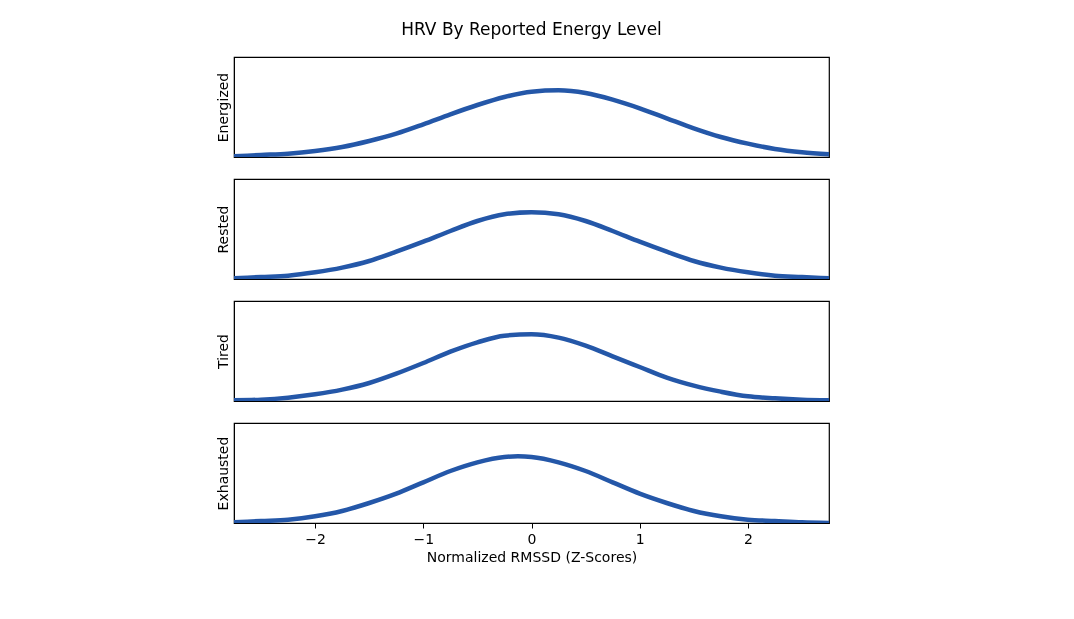 This screenshot has height=619, width=1074. I want to click on y-axis-title: Exhausted, so click(222, 473).